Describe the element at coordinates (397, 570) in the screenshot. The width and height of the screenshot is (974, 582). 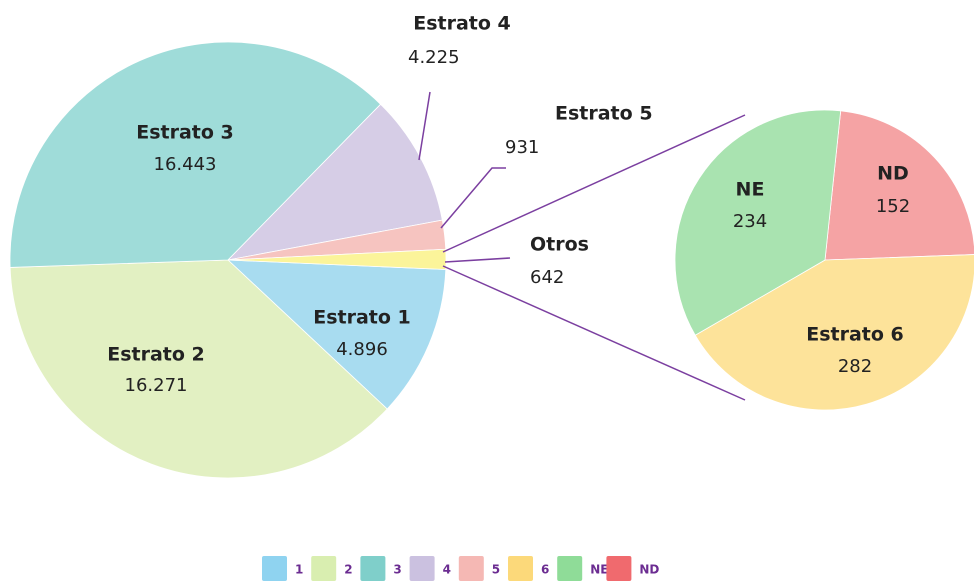
I see `legend-label: 3` at that location.